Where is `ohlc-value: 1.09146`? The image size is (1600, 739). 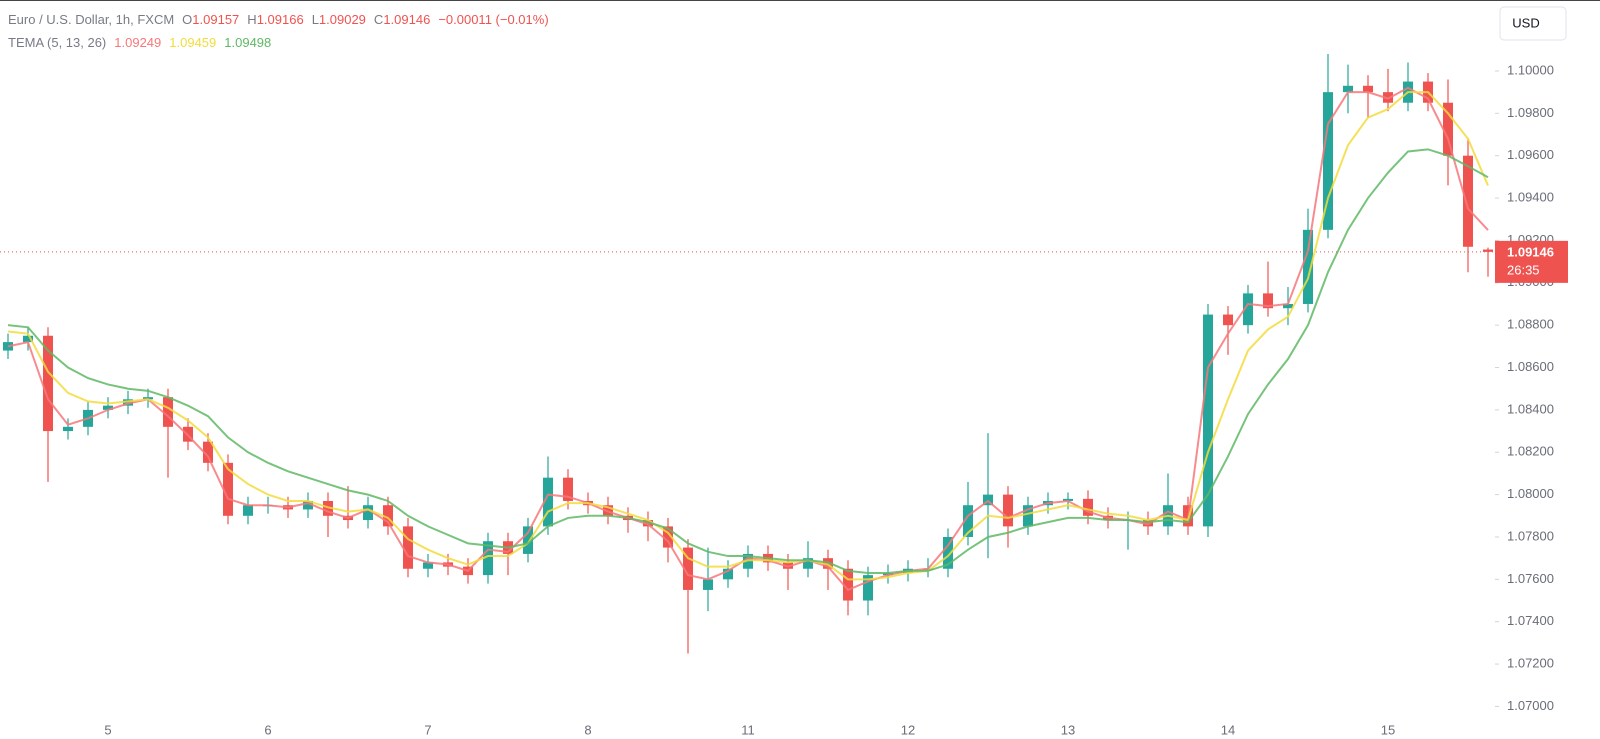
ohlc-value: 1.09146 is located at coordinates (406, 19).